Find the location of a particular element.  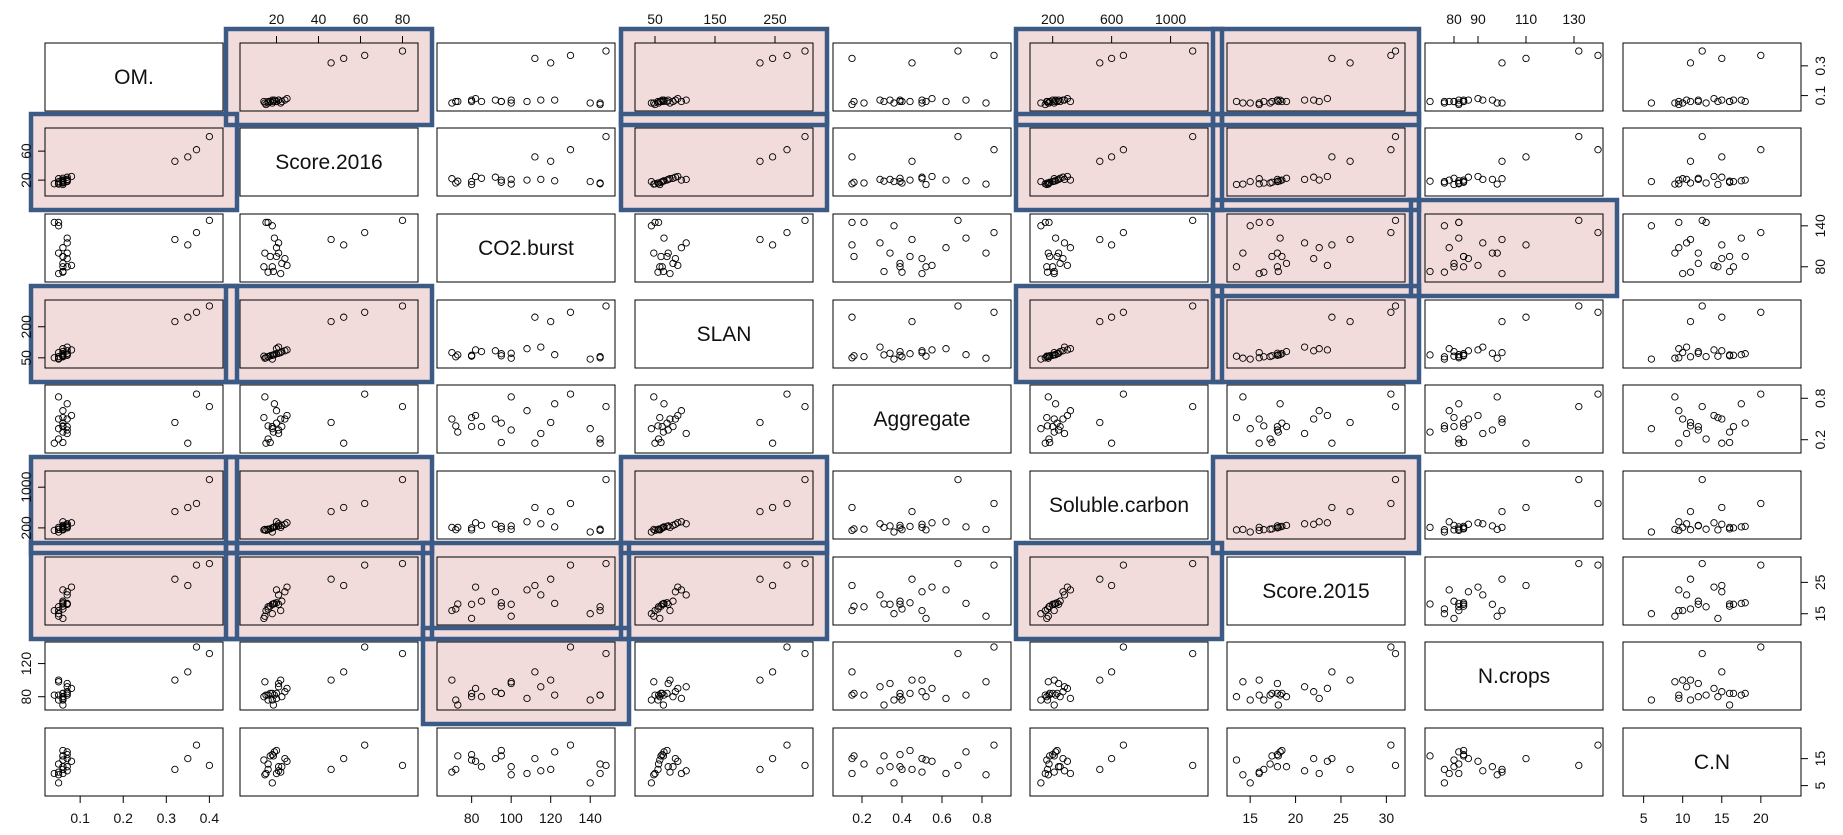

tick-label: 250 is located at coordinates (775, 19).